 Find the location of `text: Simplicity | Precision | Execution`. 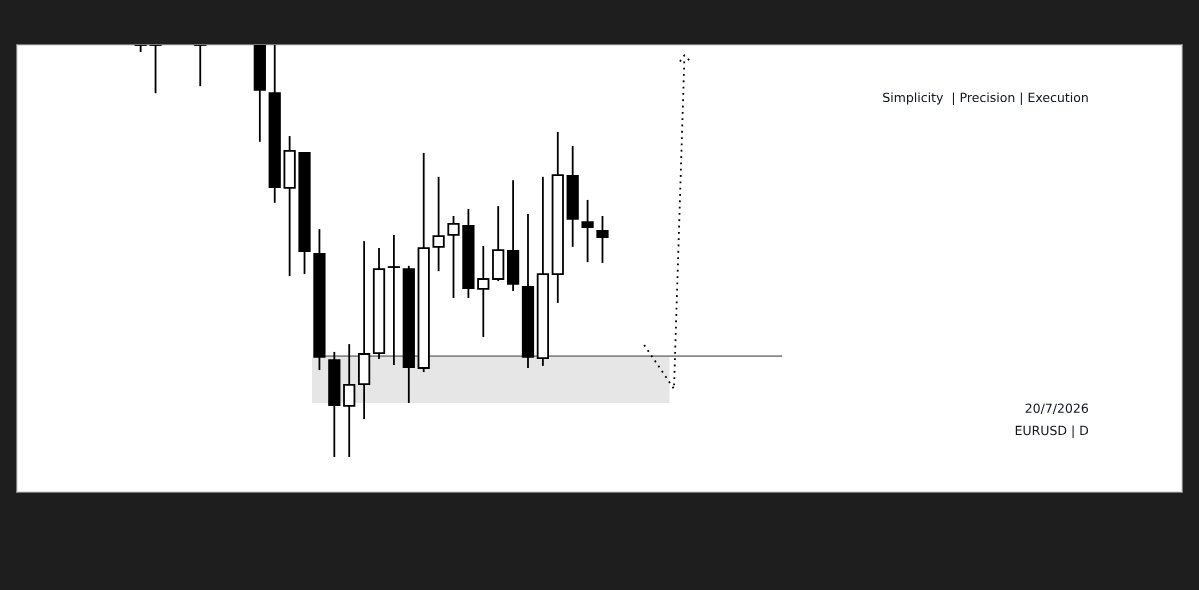

text: Simplicity | Precision | Execution is located at coordinates (985, 98).